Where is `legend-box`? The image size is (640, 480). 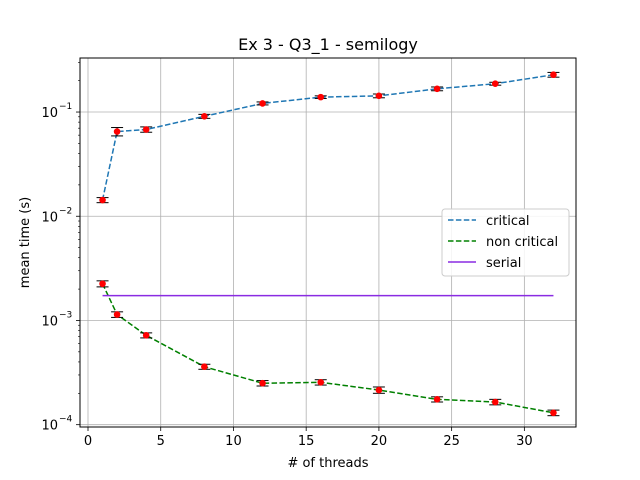 legend-box is located at coordinates (505, 242).